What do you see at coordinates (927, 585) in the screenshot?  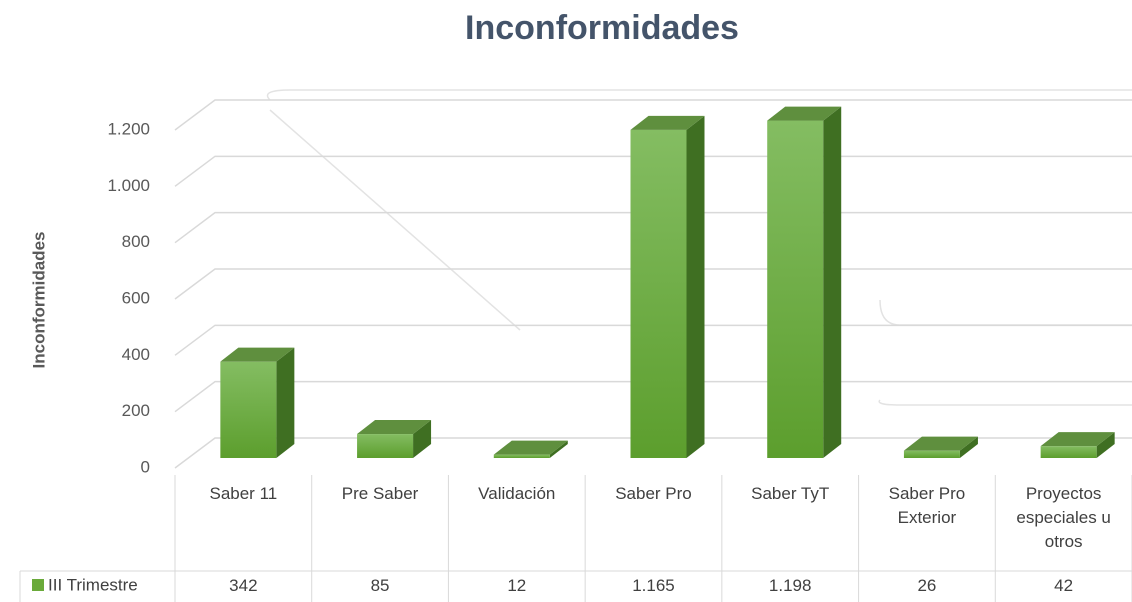 I see `value-cell: 26` at bounding box center [927, 585].